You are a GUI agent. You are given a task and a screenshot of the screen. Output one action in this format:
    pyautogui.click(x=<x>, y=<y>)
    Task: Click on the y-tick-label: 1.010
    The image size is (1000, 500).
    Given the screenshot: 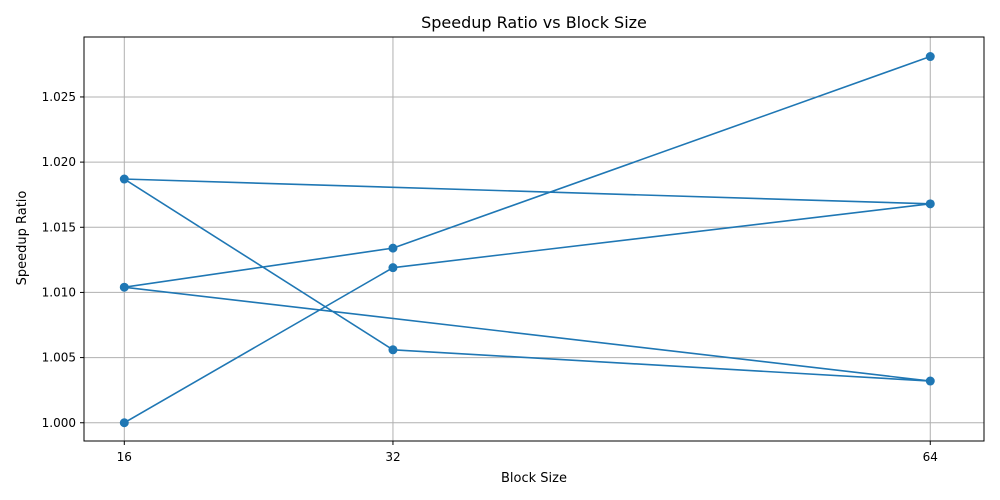 What is the action you would take?
    pyautogui.click(x=59, y=292)
    